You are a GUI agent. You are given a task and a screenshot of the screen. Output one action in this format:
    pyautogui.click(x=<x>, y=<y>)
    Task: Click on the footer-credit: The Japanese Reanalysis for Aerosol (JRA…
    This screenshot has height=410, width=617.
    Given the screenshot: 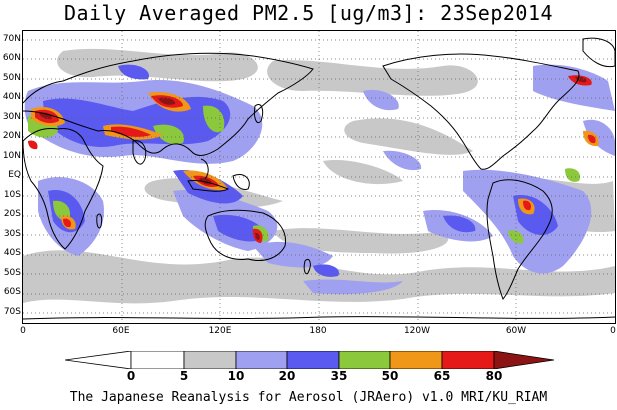 What is the action you would take?
    pyautogui.click(x=308, y=397)
    